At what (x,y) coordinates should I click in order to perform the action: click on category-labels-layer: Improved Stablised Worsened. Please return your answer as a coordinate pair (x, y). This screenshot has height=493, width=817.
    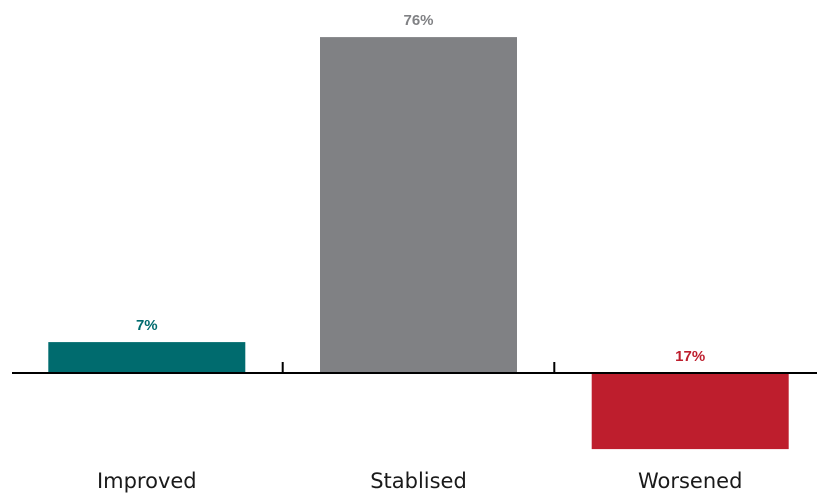
    Looking at the image, I should click on (419, 481).